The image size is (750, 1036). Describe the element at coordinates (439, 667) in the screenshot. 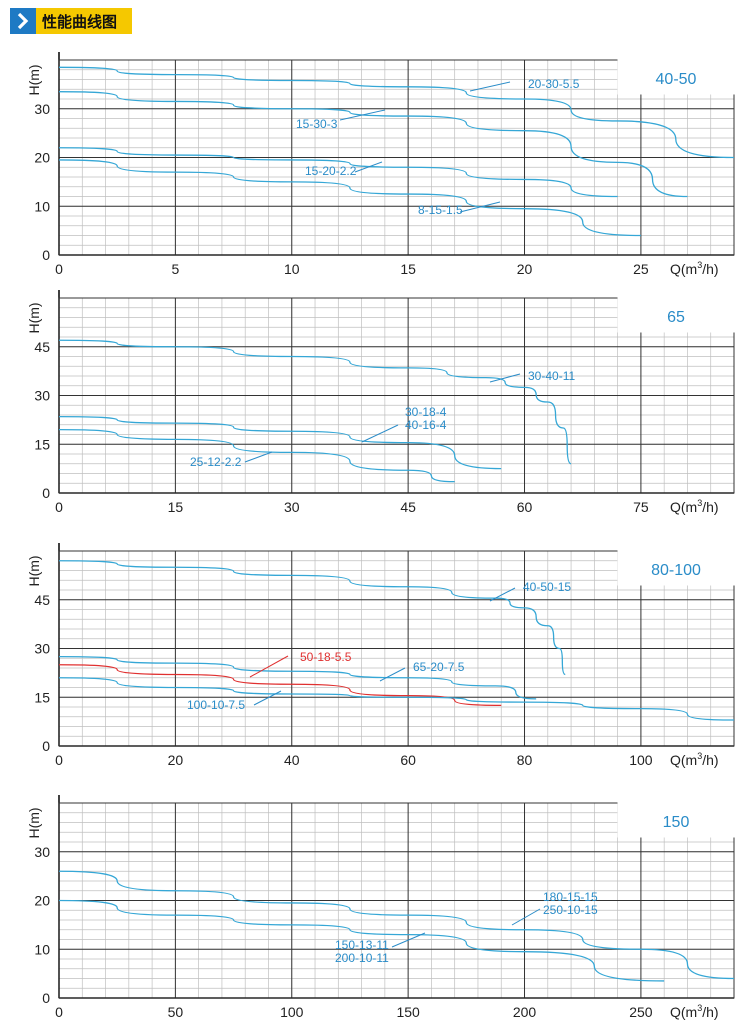

I see `series-label: 65-20-7.5` at that location.